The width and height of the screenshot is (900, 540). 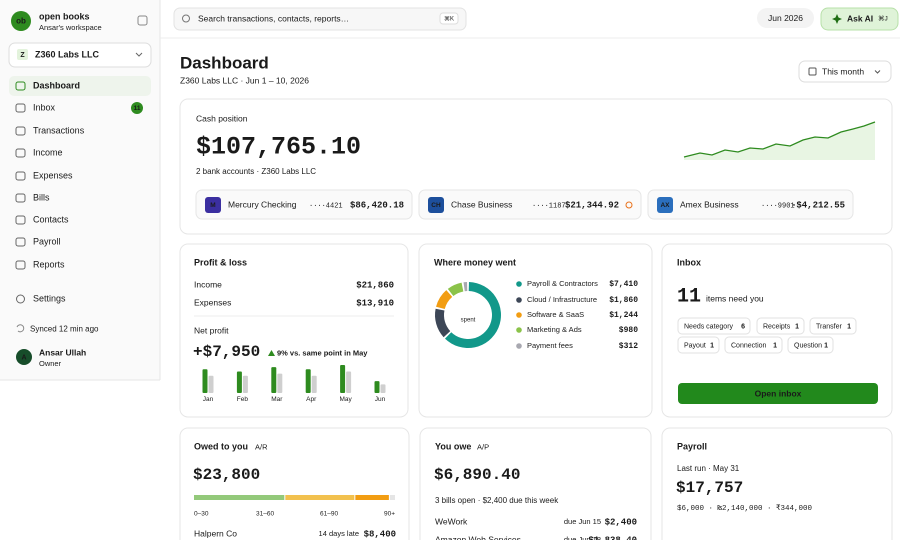 I want to click on up-arrow, so click(x=271, y=353).